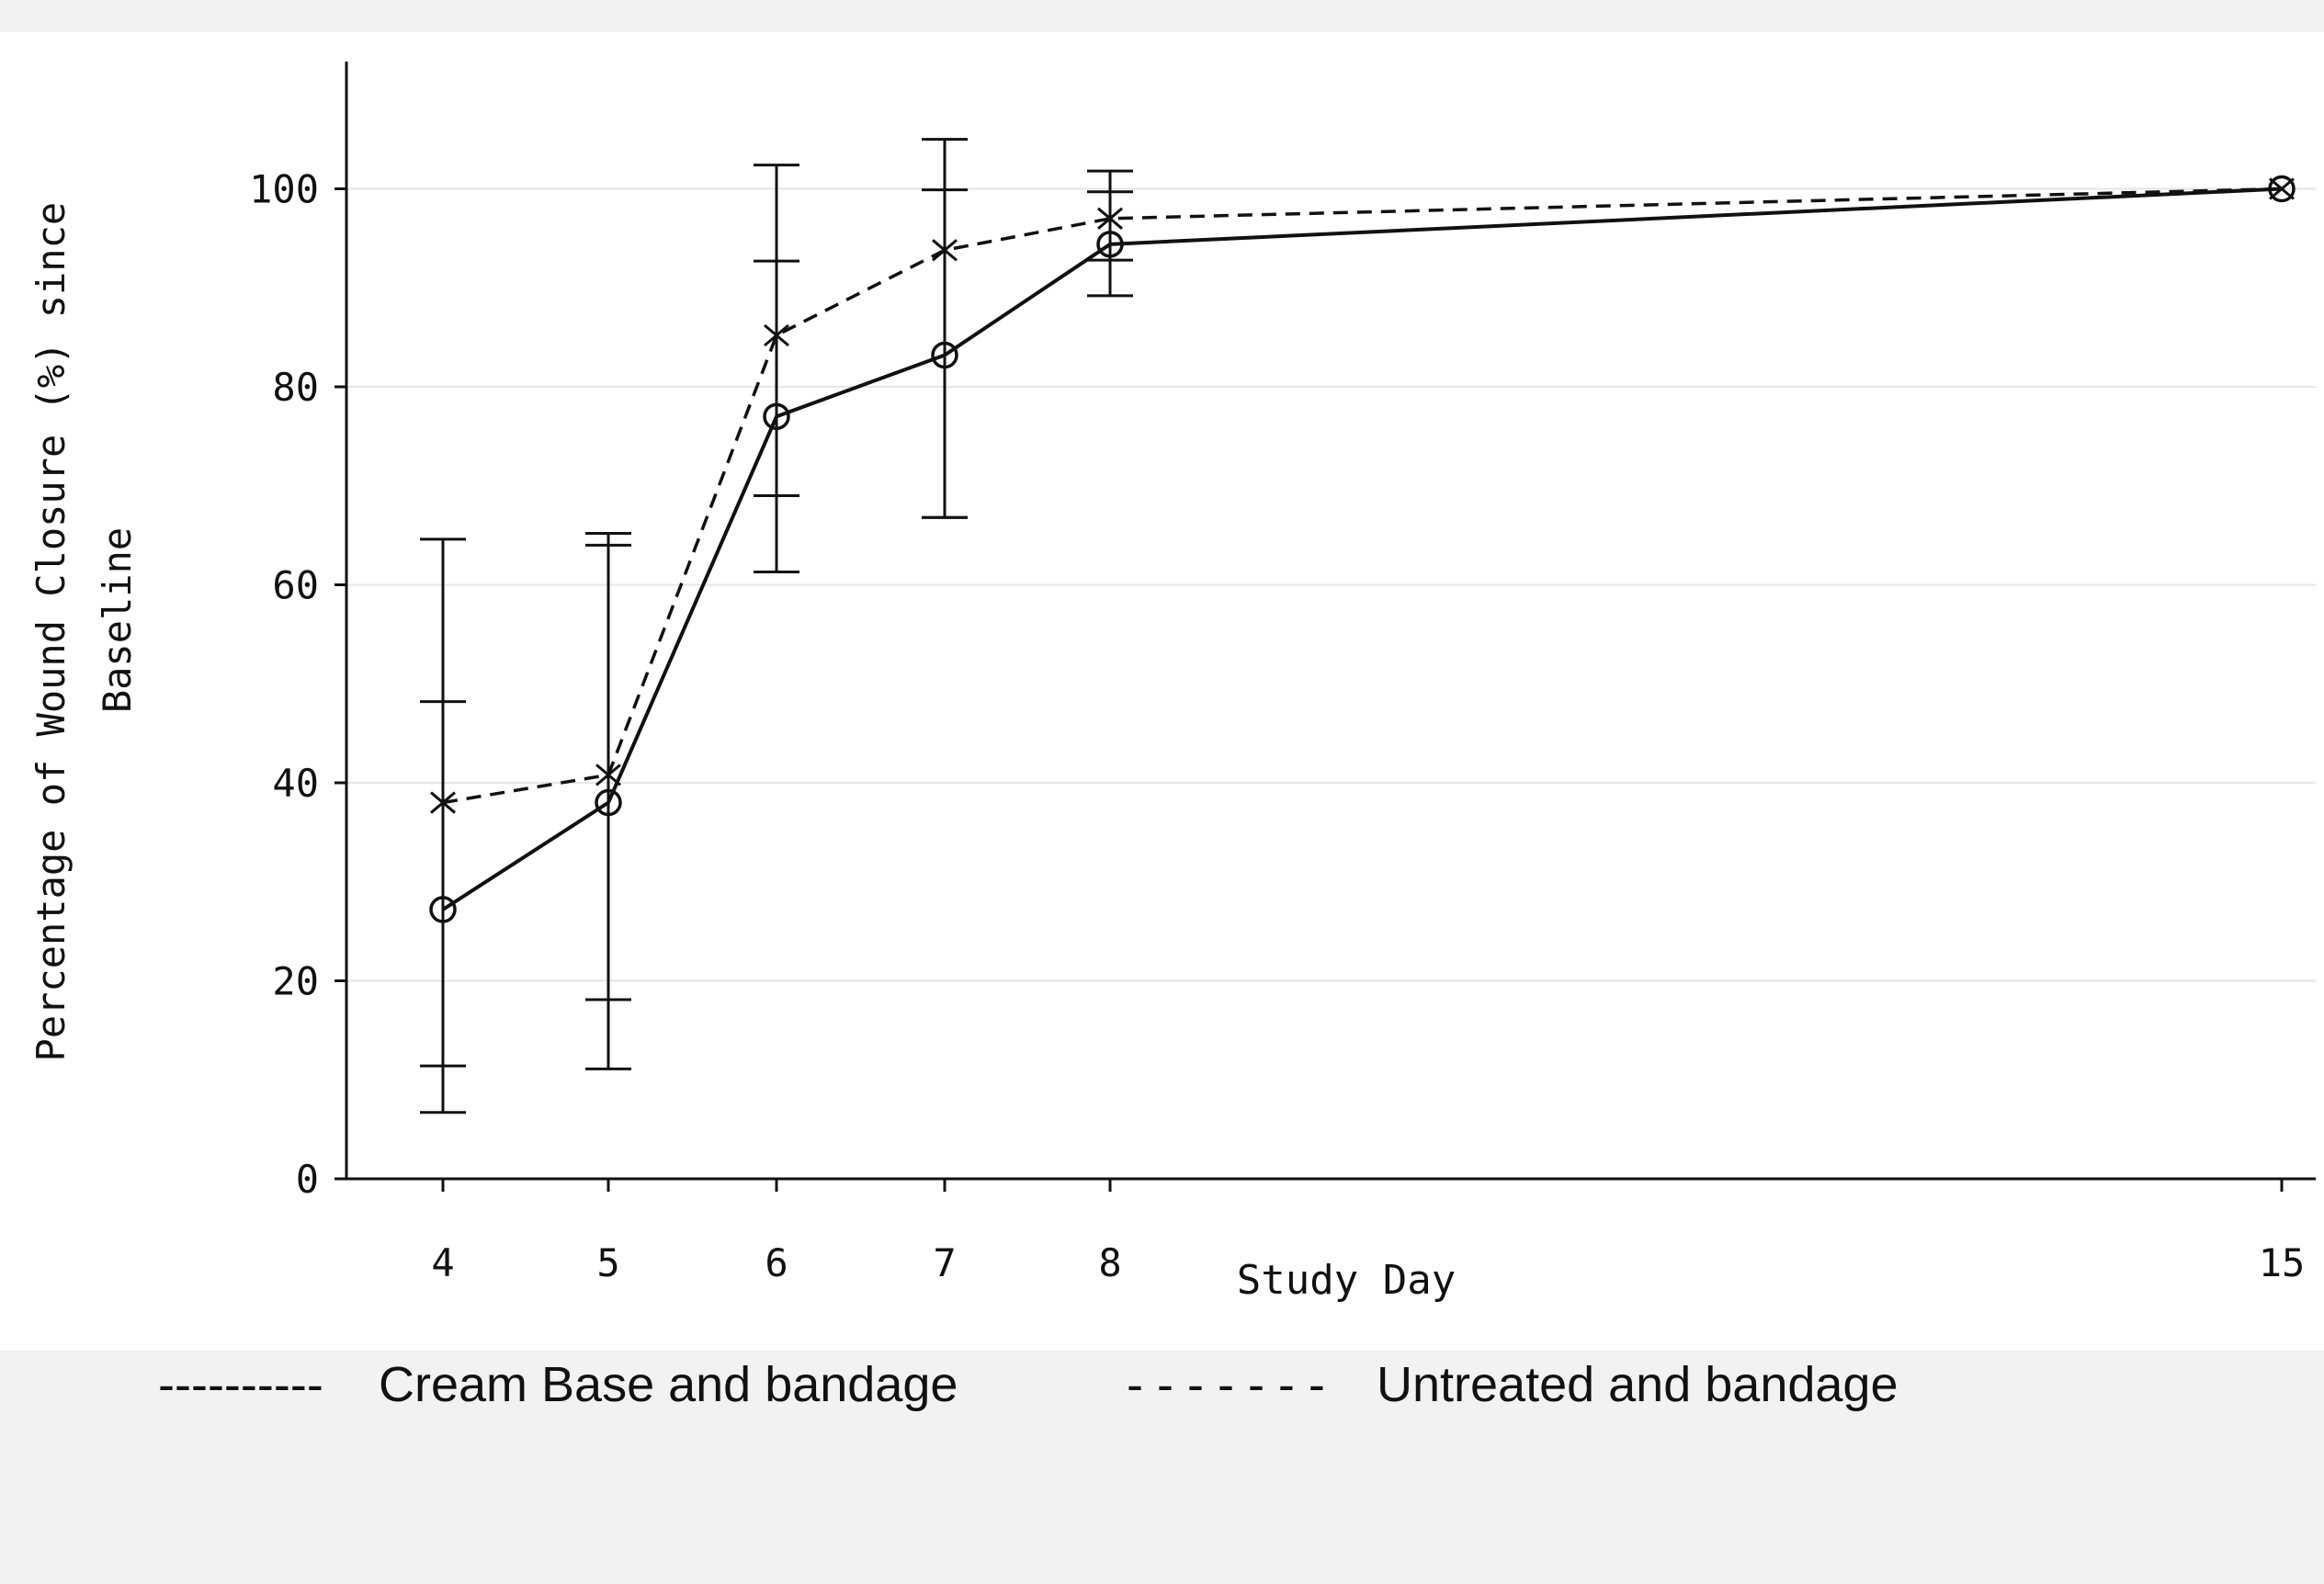 This screenshot has width=2324, height=1584. I want to click on x-tick-label: 4, so click(443, 1263).